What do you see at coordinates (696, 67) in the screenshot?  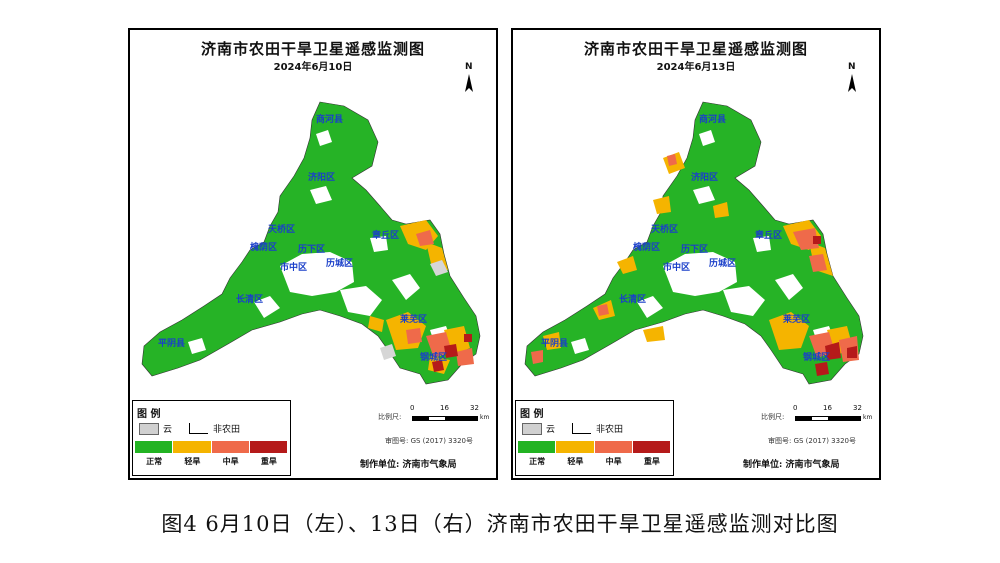 I see `map-date: 2024年6月13日` at bounding box center [696, 67].